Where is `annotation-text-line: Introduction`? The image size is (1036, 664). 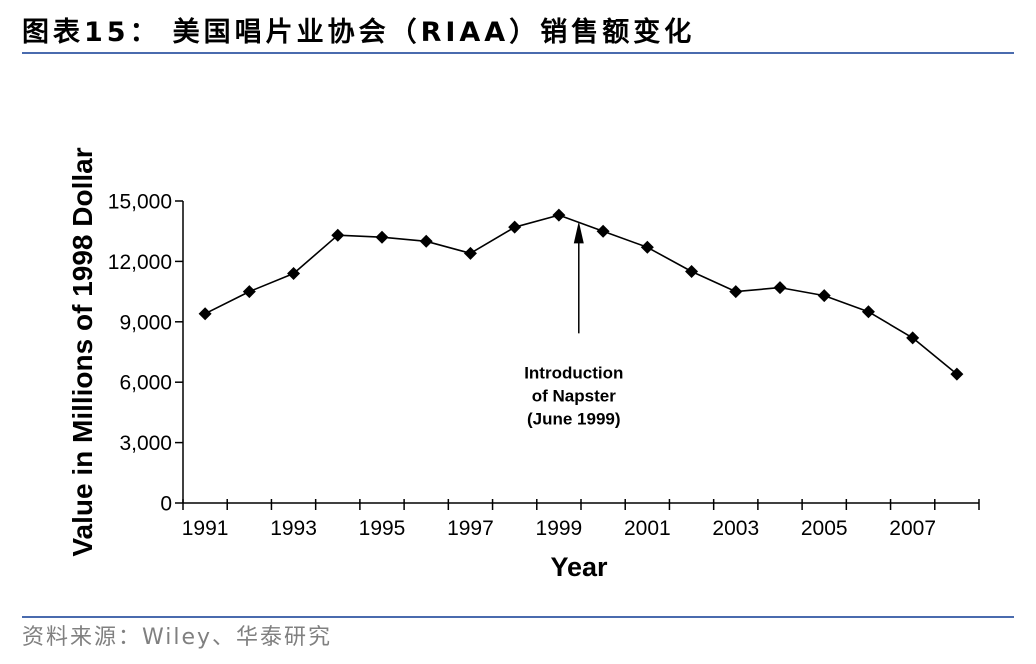
annotation-text-line: Introduction is located at coordinates (573, 372).